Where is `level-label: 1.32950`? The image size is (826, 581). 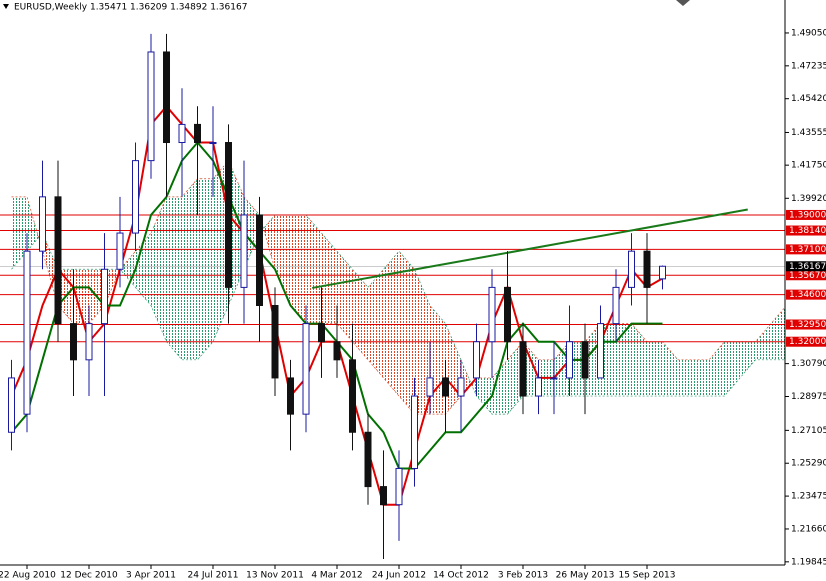 level-label: 1.32950 is located at coordinates (807, 325).